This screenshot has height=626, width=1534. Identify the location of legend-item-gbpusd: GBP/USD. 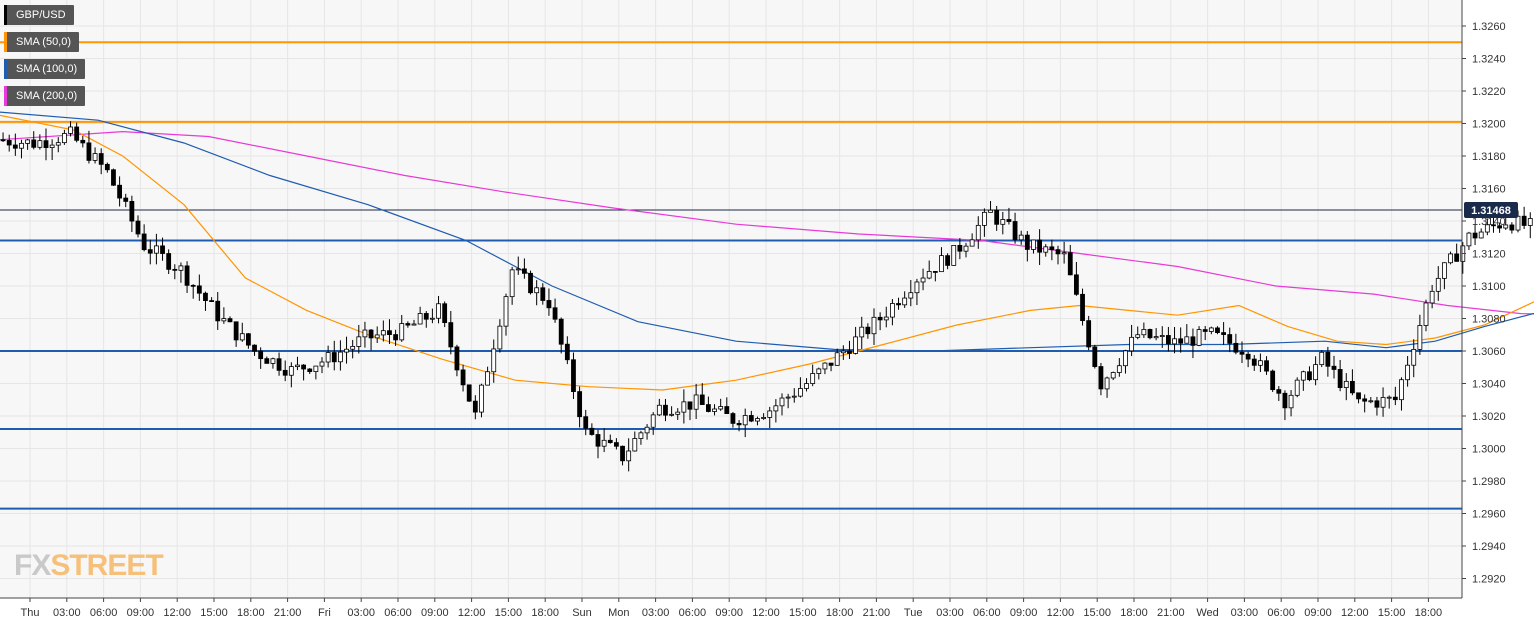
(39, 15).